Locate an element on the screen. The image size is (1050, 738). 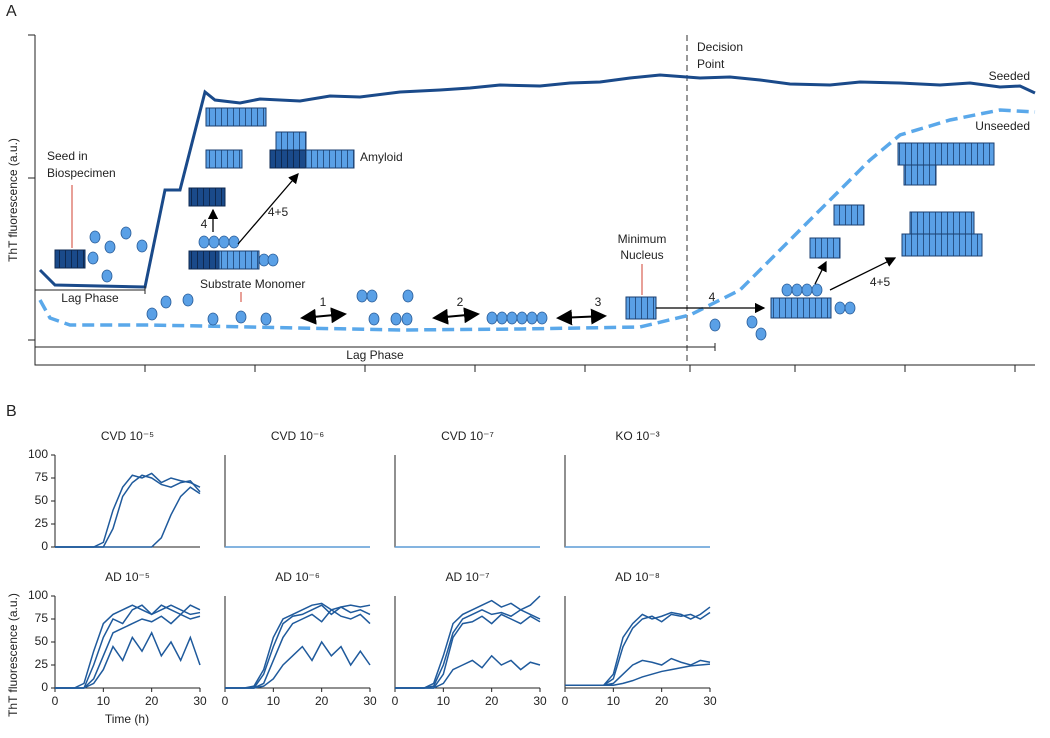
seed-label: Biospecimen is located at coordinates (81, 173).